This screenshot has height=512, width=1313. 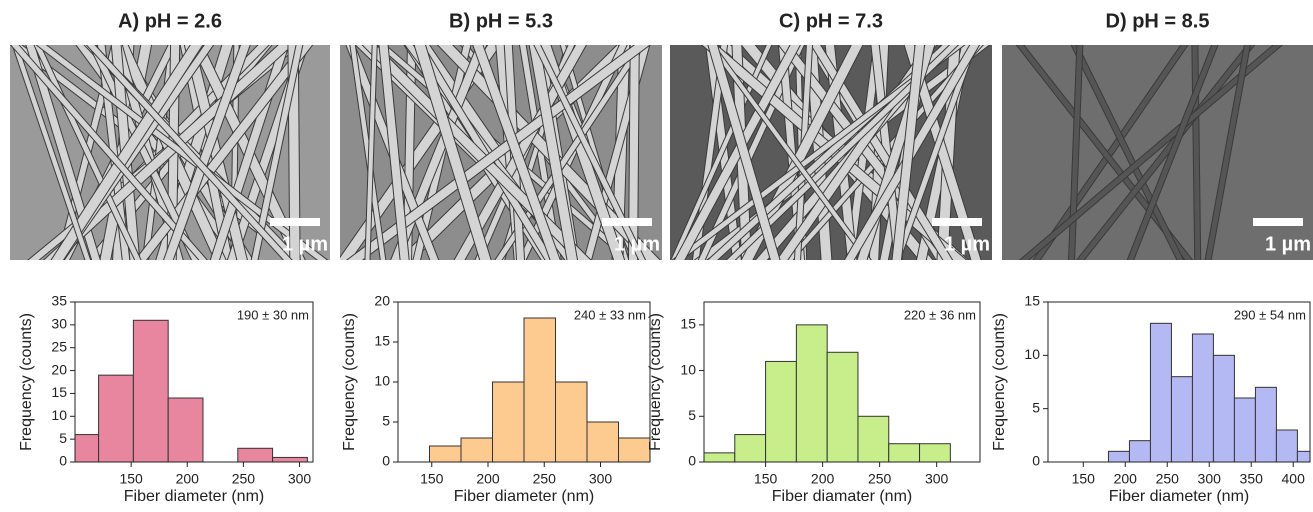 I want to click on panel-title: A) pH = 2.6, so click(x=170, y=21).